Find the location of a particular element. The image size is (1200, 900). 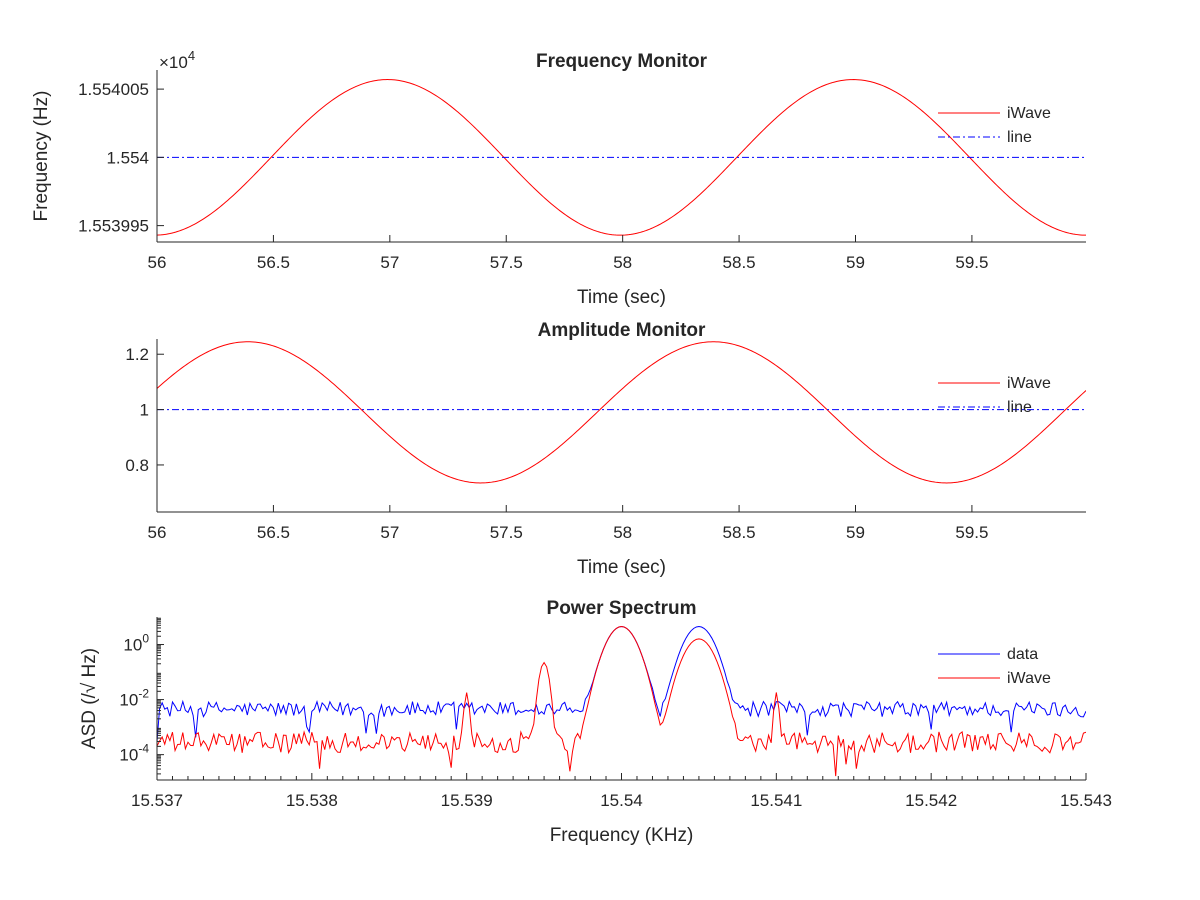

legend: data iWave is located at coordinates (994, 666).